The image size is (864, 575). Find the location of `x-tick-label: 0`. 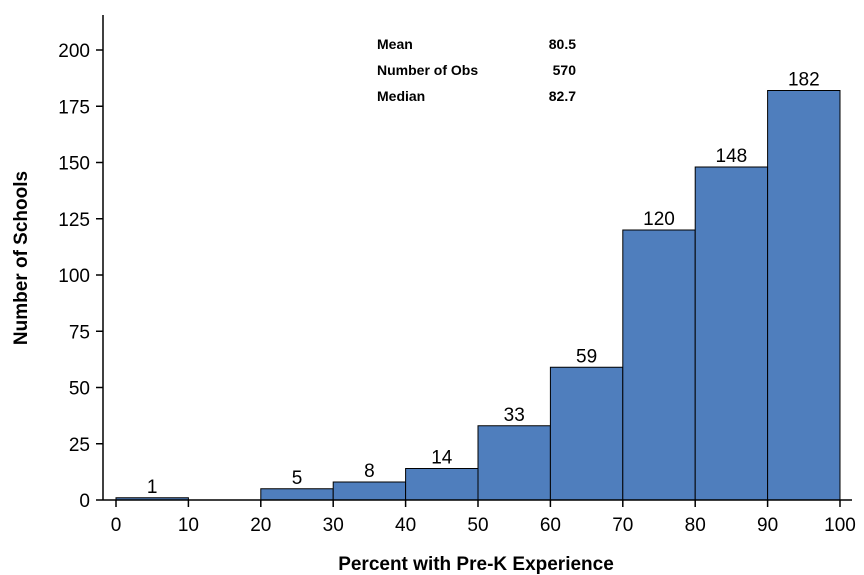

x-tick-label: 0 is located at coordinates (116, 525).